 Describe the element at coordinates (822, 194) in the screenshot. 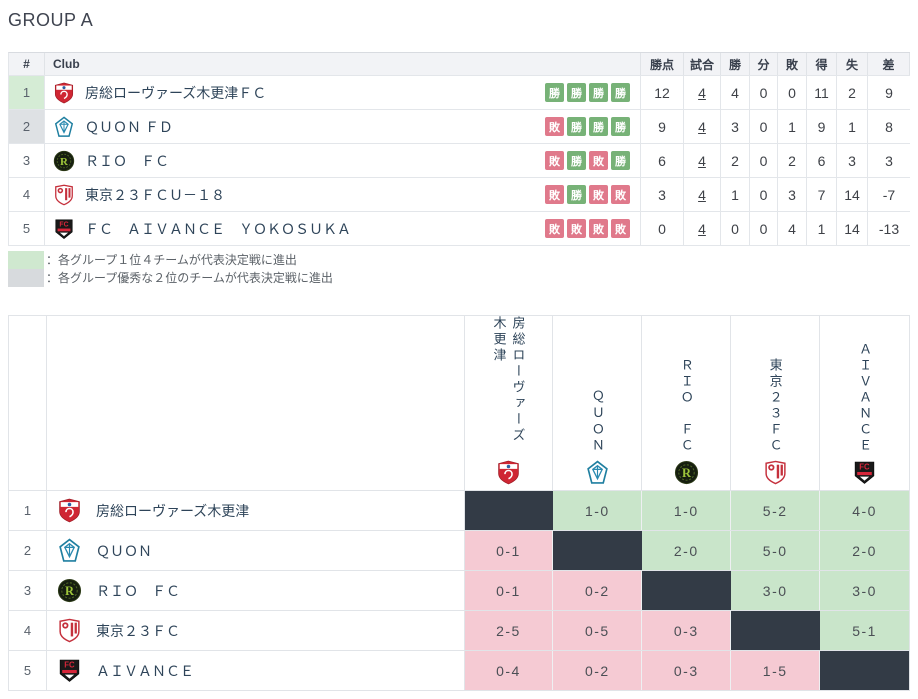

I see `goals-for-cell: 7` at that location.